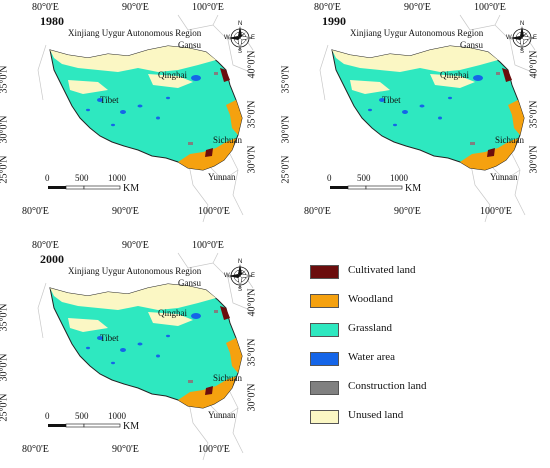 The image size is (550, 468). Describe the element at coordinates (425, 358) in the screenshot. I see `legend-item: Water area` at that location.